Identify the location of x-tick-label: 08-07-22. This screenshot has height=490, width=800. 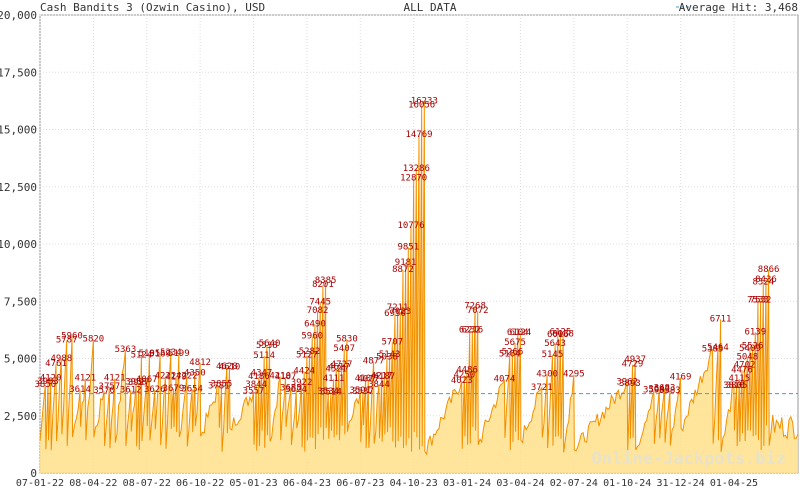
(147, 483).